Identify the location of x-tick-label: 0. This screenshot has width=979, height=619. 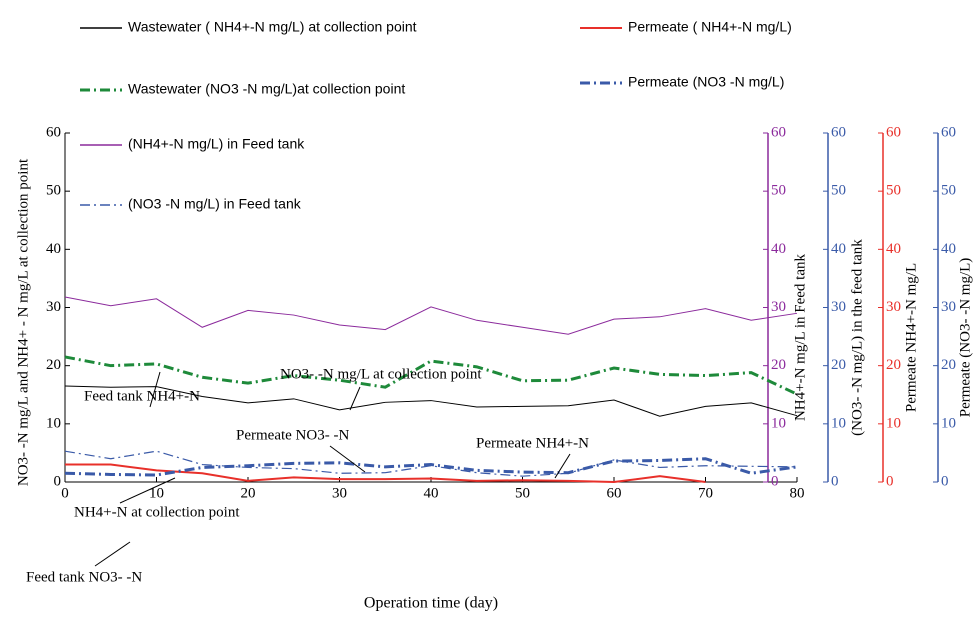
(65, 493).